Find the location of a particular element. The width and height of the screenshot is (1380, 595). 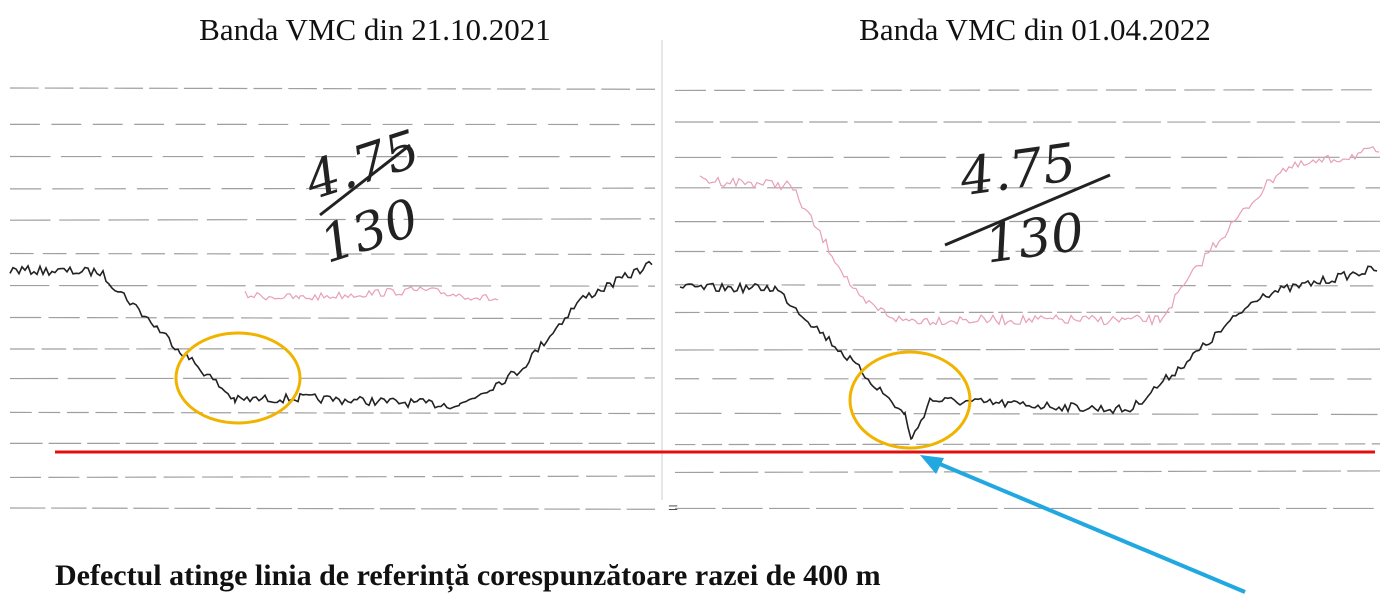

panel-title: Banda VMC din 01.04.2022 is located at coordinates (1035, 29).